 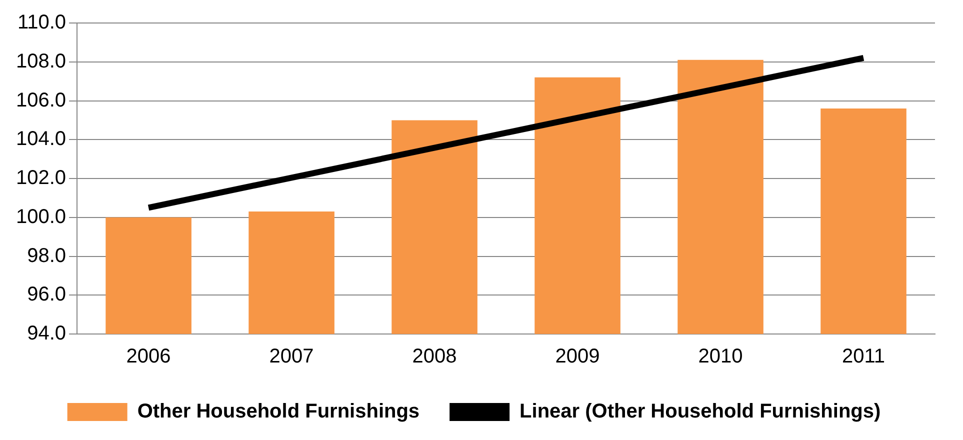 I want to click on y-tick-label: 106.0, so click(x=41, y=100).